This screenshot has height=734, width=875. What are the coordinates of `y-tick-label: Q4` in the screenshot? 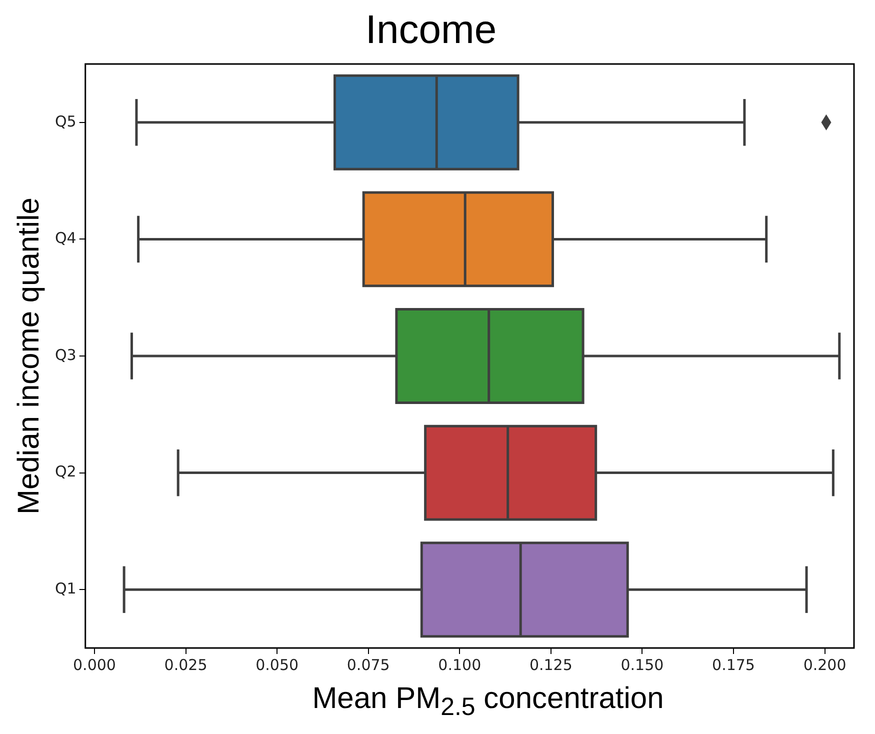 It's located at (65, 238).